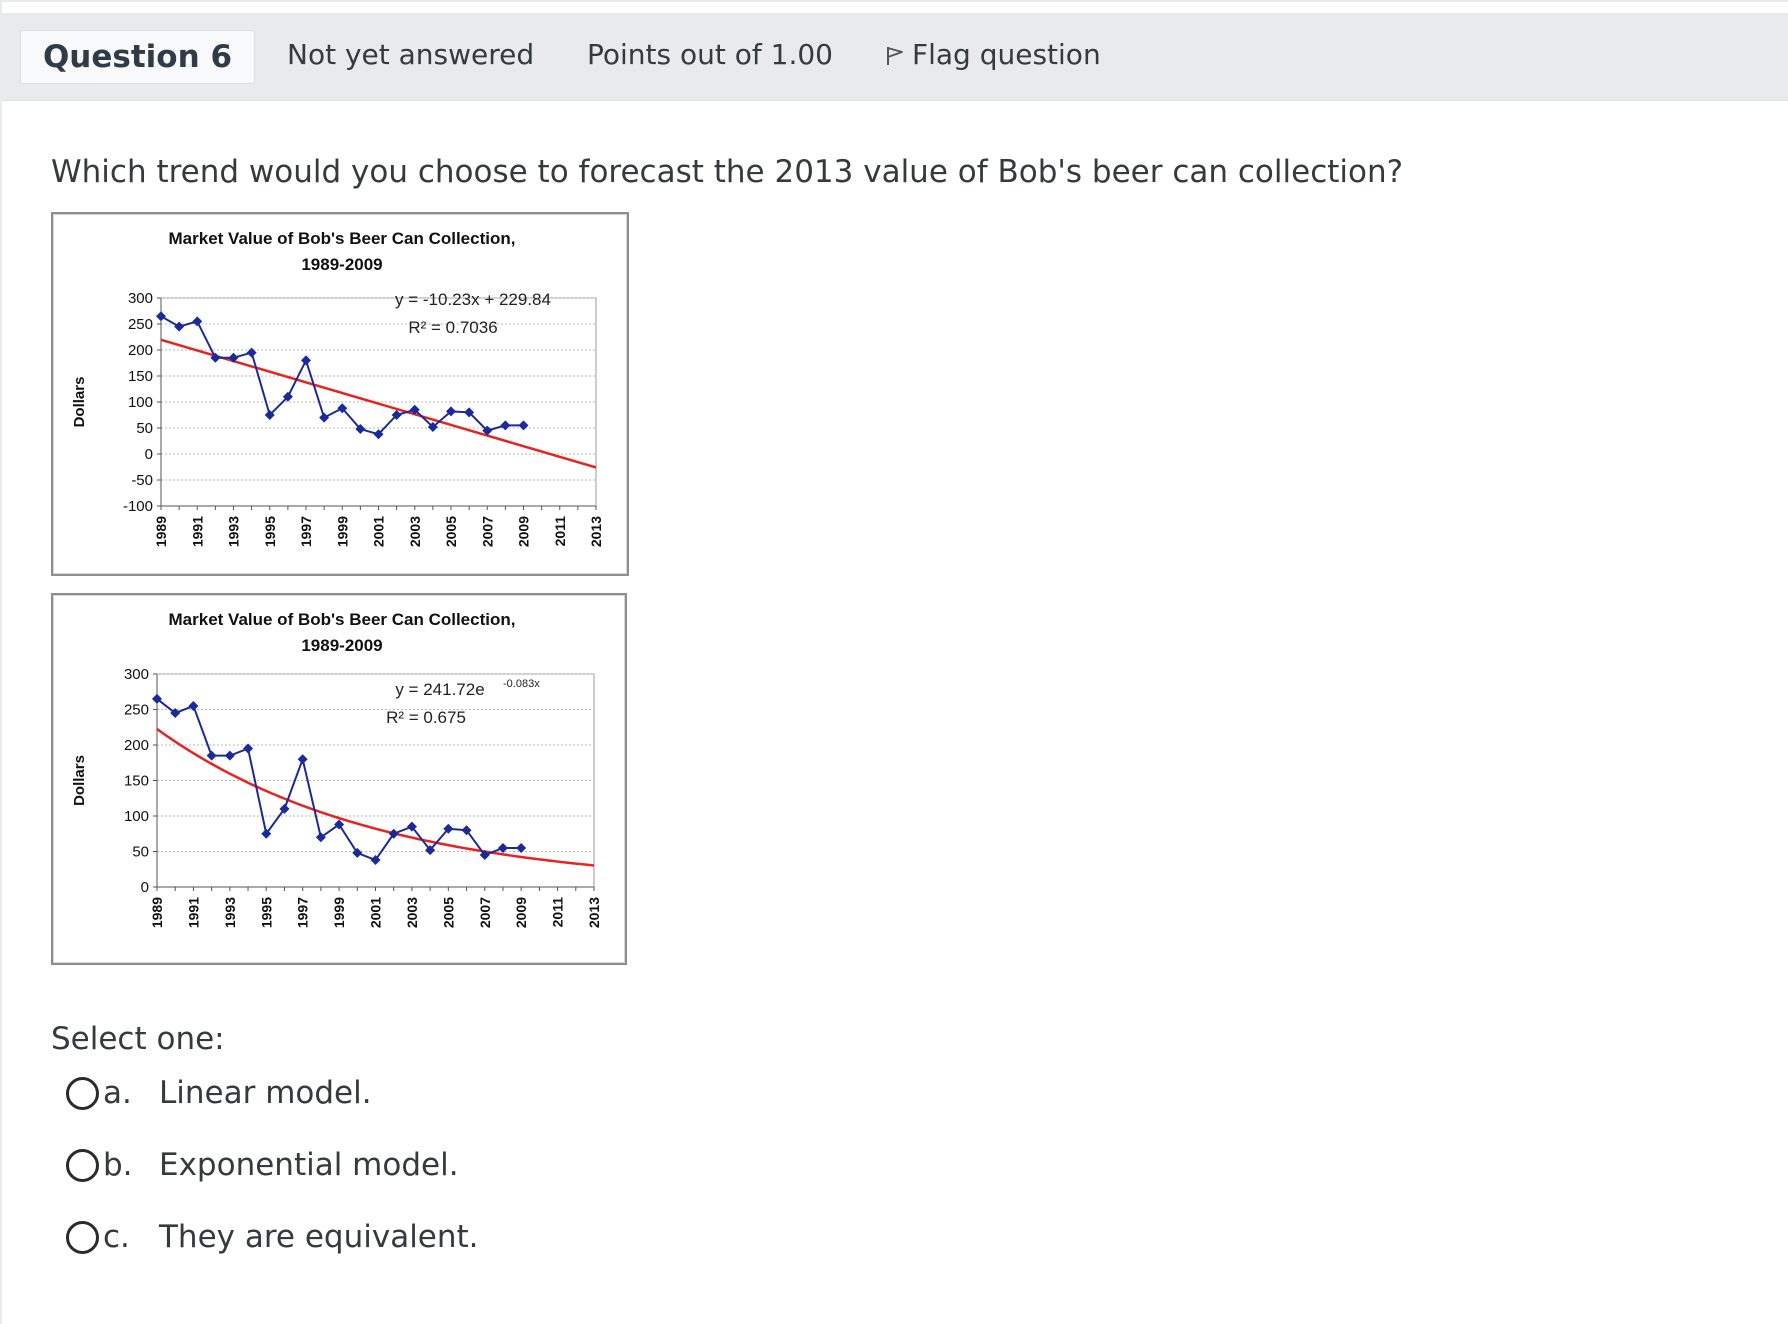  What do you see at coordinates (473, 299) in the screenshot?
I see `trend-equation: y = -10.23x + 229.84` at bounding box center [473, 299].